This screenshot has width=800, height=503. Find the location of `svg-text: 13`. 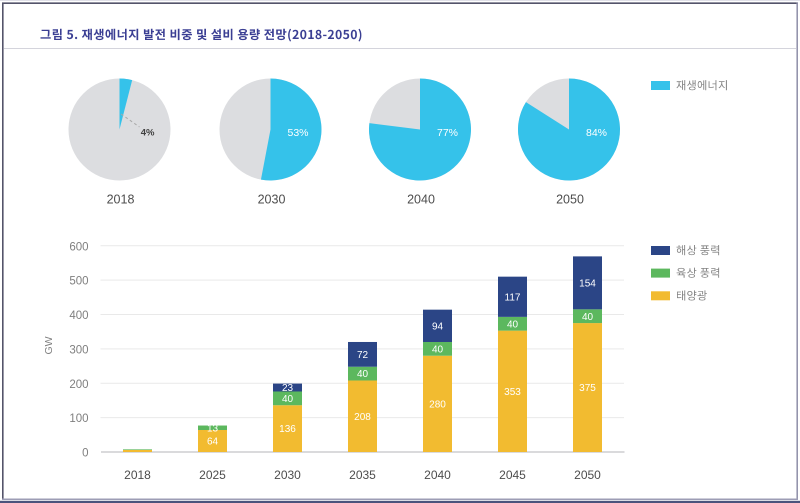

svg-text: 13 is located at coordinates (213, 428).